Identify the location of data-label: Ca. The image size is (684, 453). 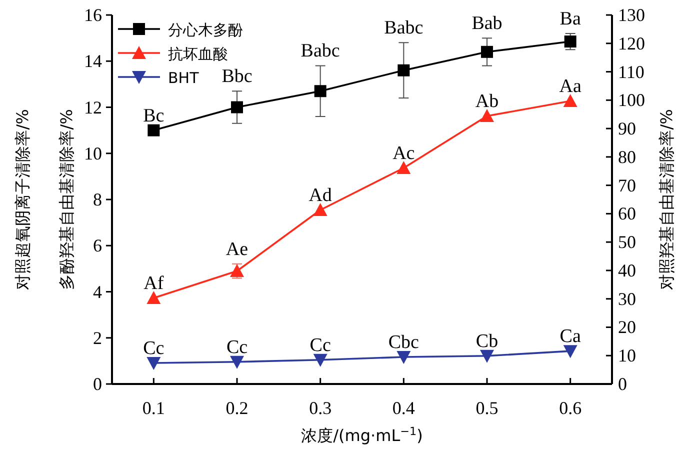
(571, 337).